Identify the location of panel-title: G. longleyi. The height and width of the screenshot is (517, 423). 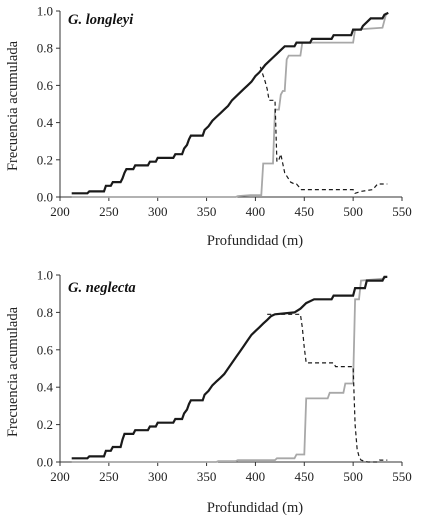
(100, 20).